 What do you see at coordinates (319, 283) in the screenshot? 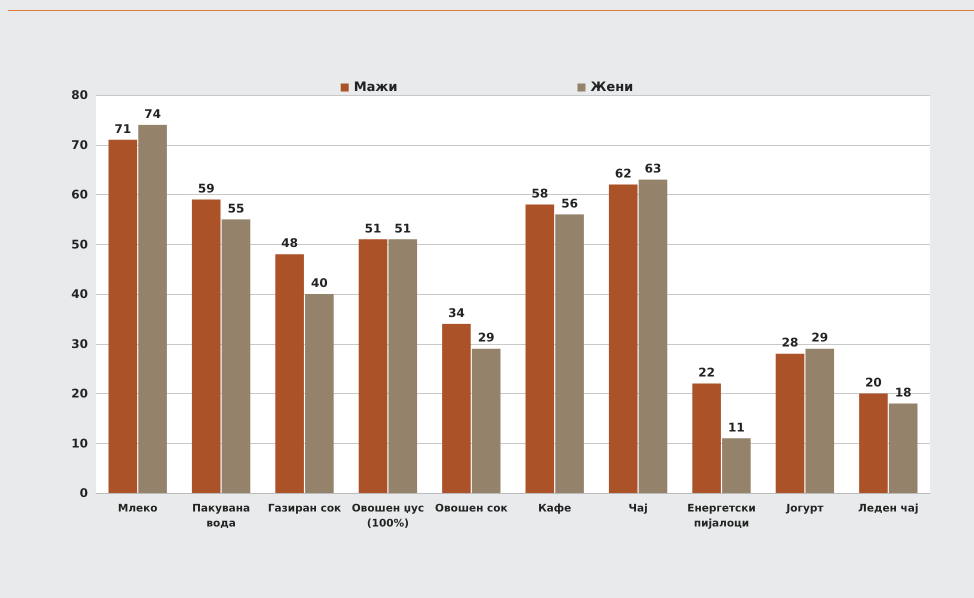
I see `data-label: 40` at bounding box center [319, 283].